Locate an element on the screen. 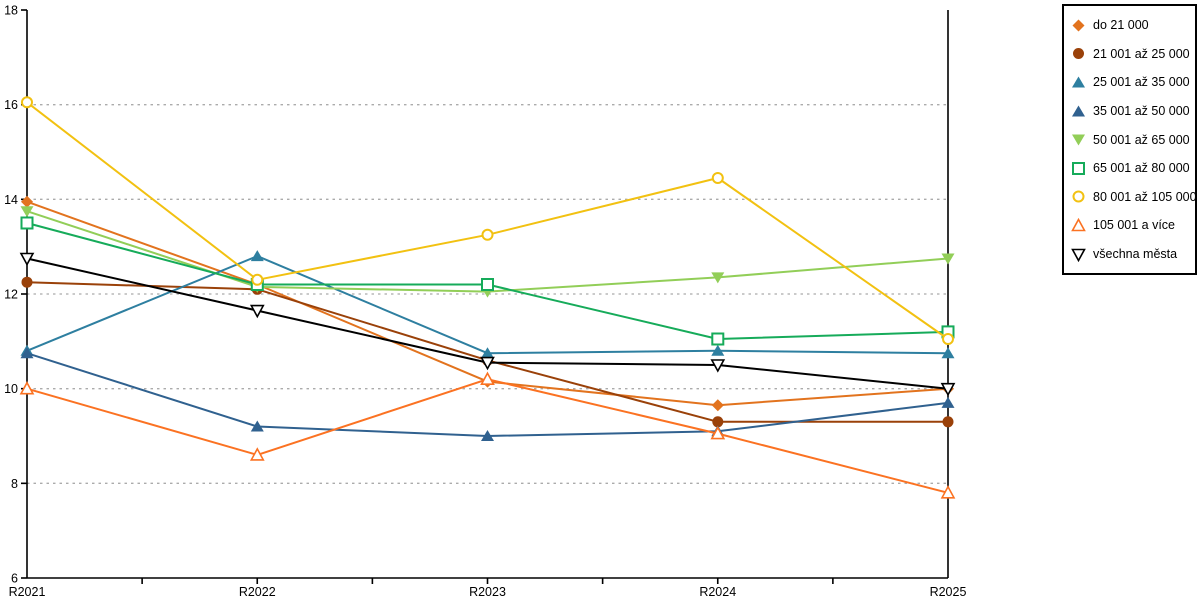 The width and height of the screenshot is (1200, 600). x-axis-tick-label: R2023 is located at coordinates (487, 592).